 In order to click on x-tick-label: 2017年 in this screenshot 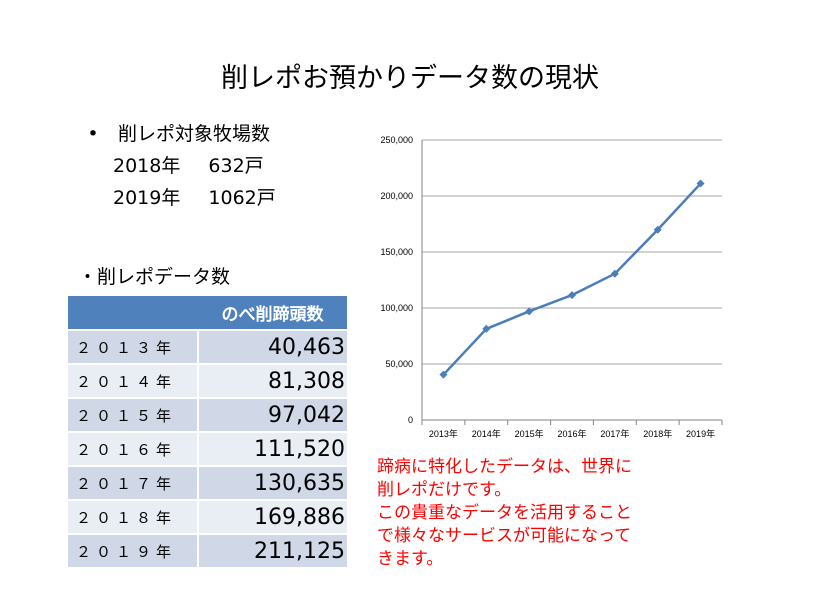, I will do `click(614, 433)`.